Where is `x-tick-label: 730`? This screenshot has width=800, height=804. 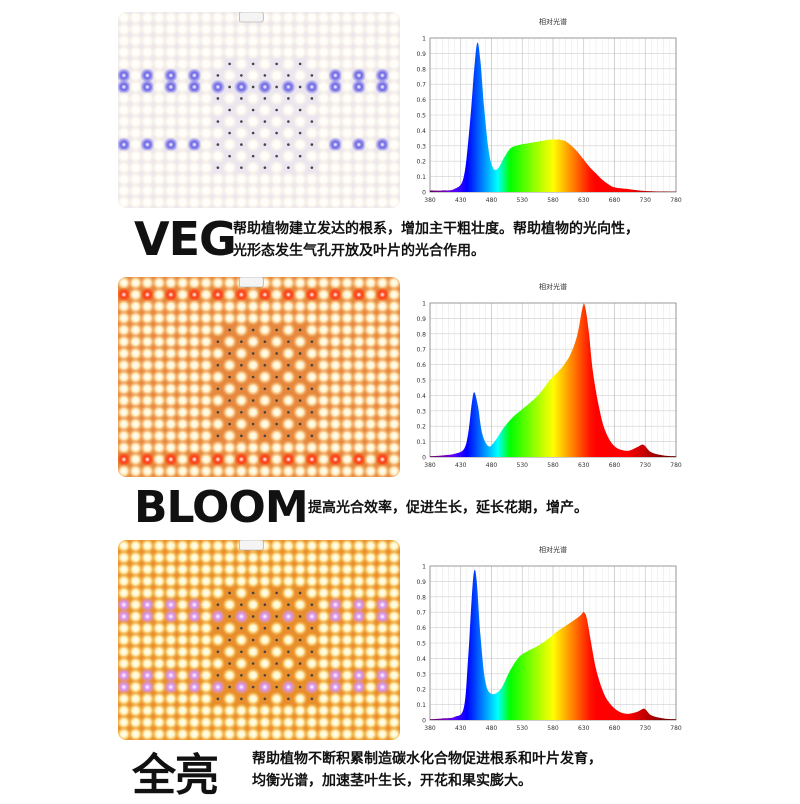 x-tick-label: 730 is located at coordinates (646, 465).